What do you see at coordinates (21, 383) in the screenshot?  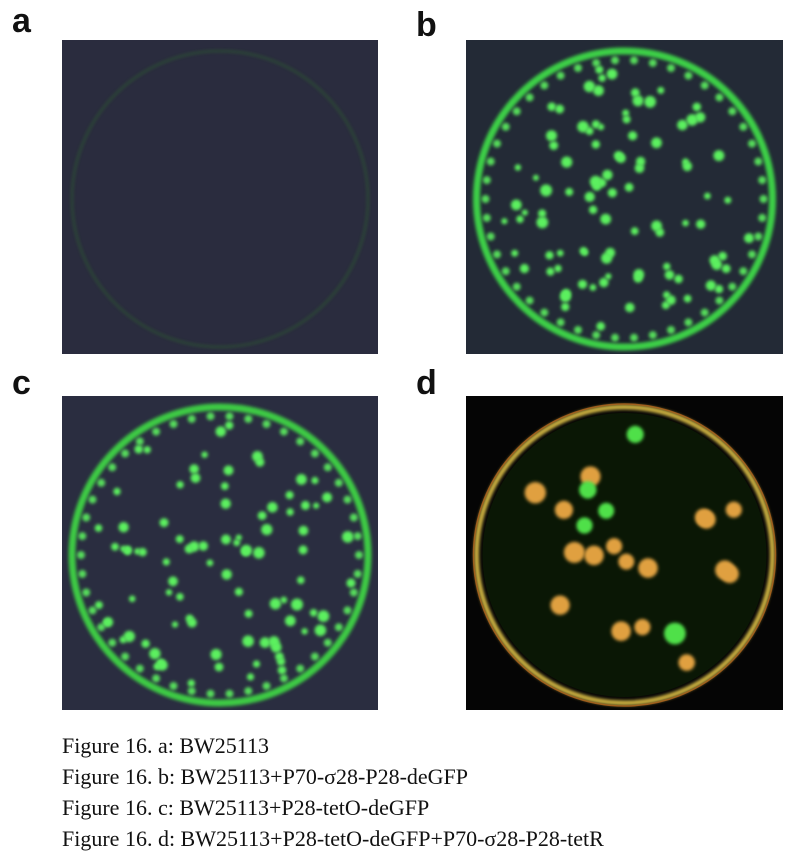 I see `panel-label-c: c` at bounding box center [21, 383].